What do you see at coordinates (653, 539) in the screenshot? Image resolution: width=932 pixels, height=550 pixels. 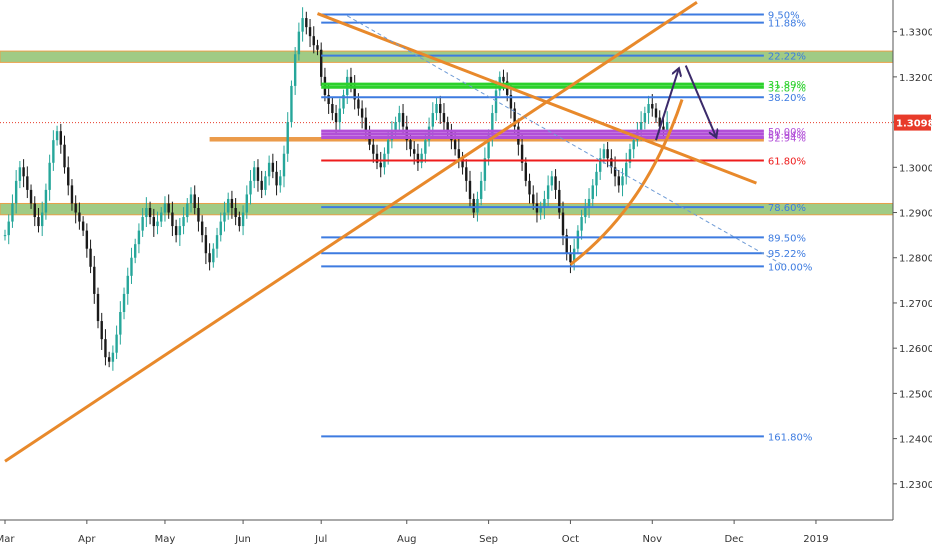 I see `x-tick-label: Nov` at bounding box center [653, 539].